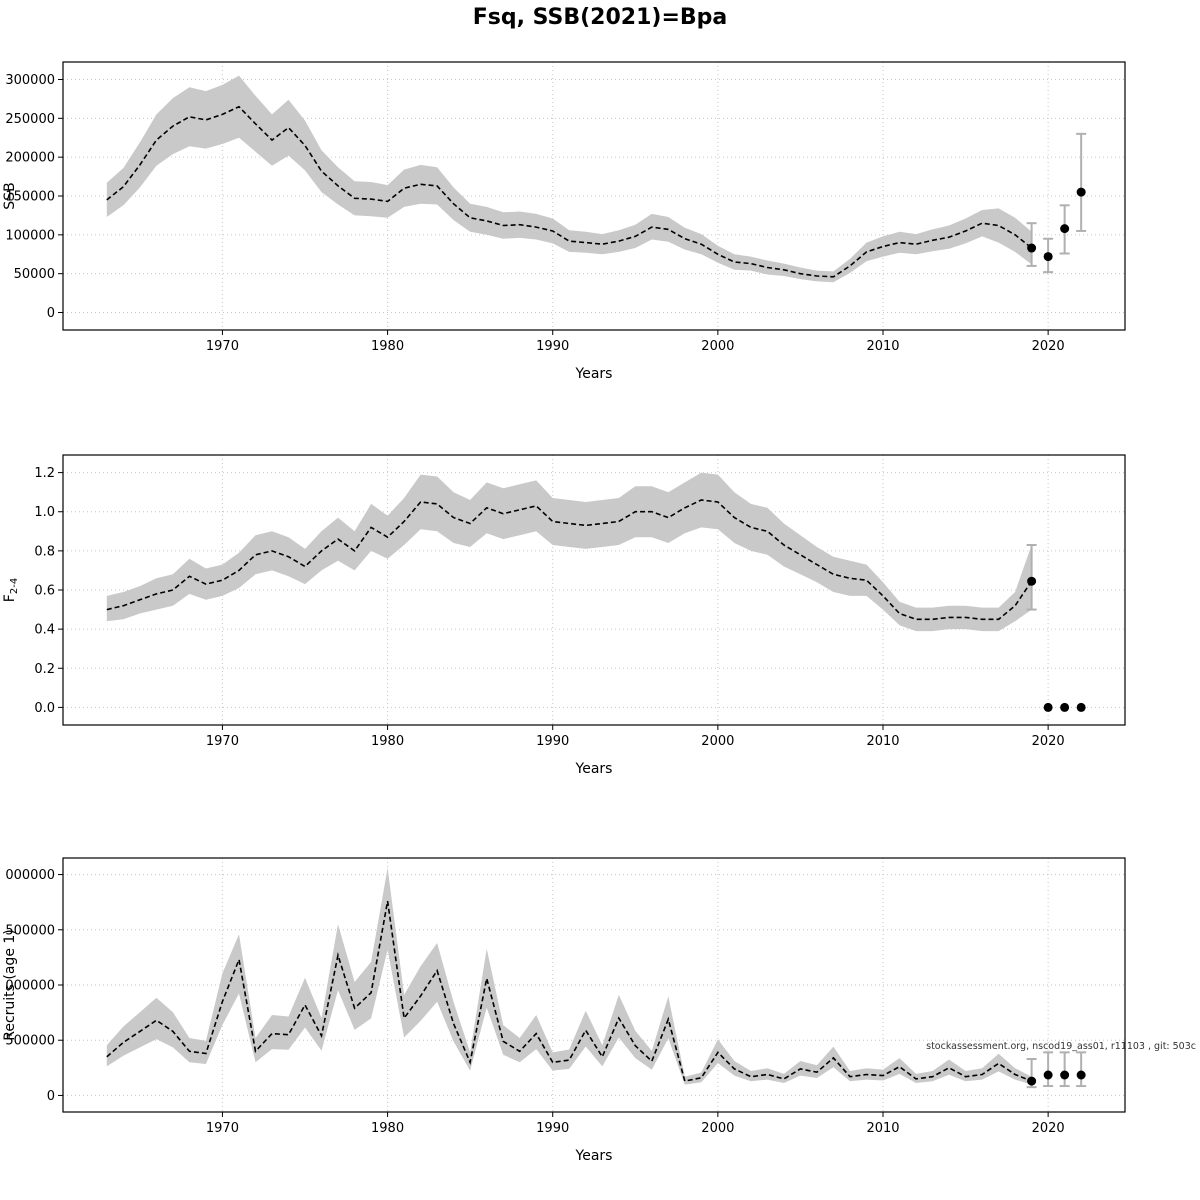 The width and height of the screenshot is (1200, 1200). What do you see at coordinates (44, 708) in the screenshot?
I see `y-tick-label: 0.0` at bounding box center [44, 708].